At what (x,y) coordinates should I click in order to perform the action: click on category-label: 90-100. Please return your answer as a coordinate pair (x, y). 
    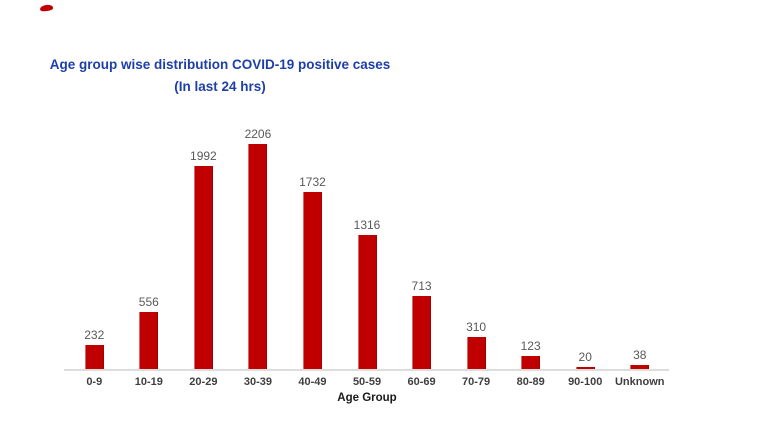
    Looking at the image, I should click on (585, 382).